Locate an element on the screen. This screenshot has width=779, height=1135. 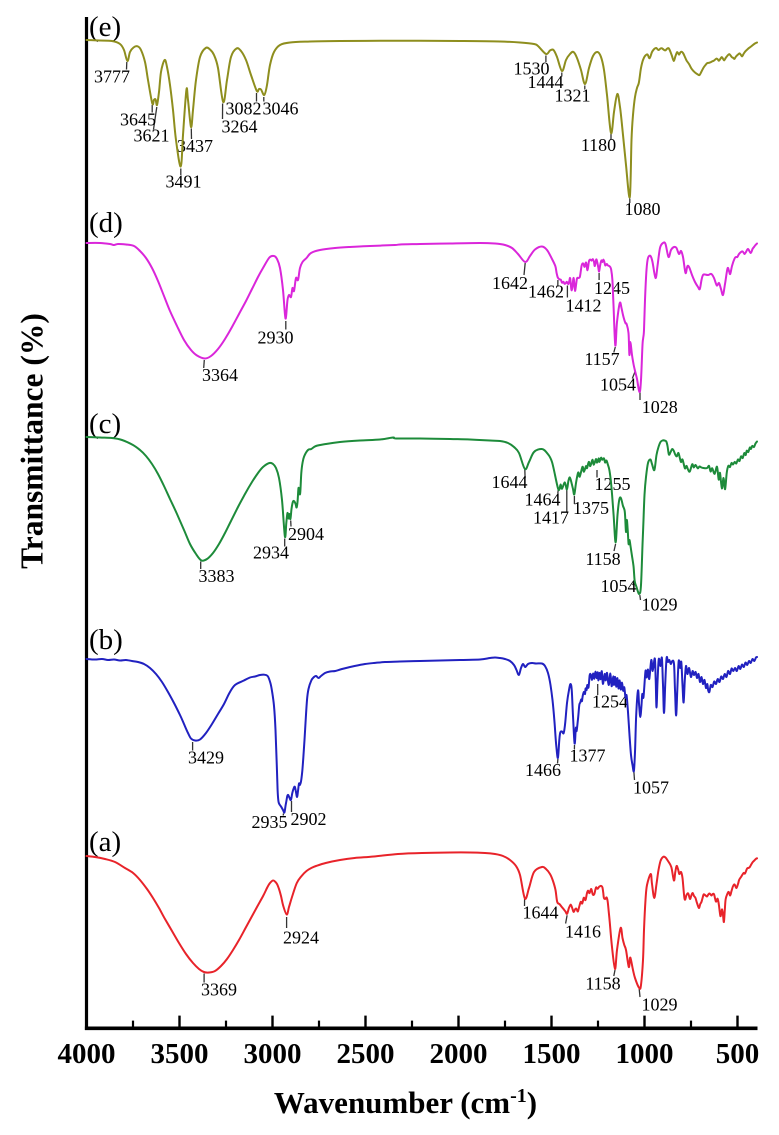
svg-text: 2930 is located at coordinates (276, 338).